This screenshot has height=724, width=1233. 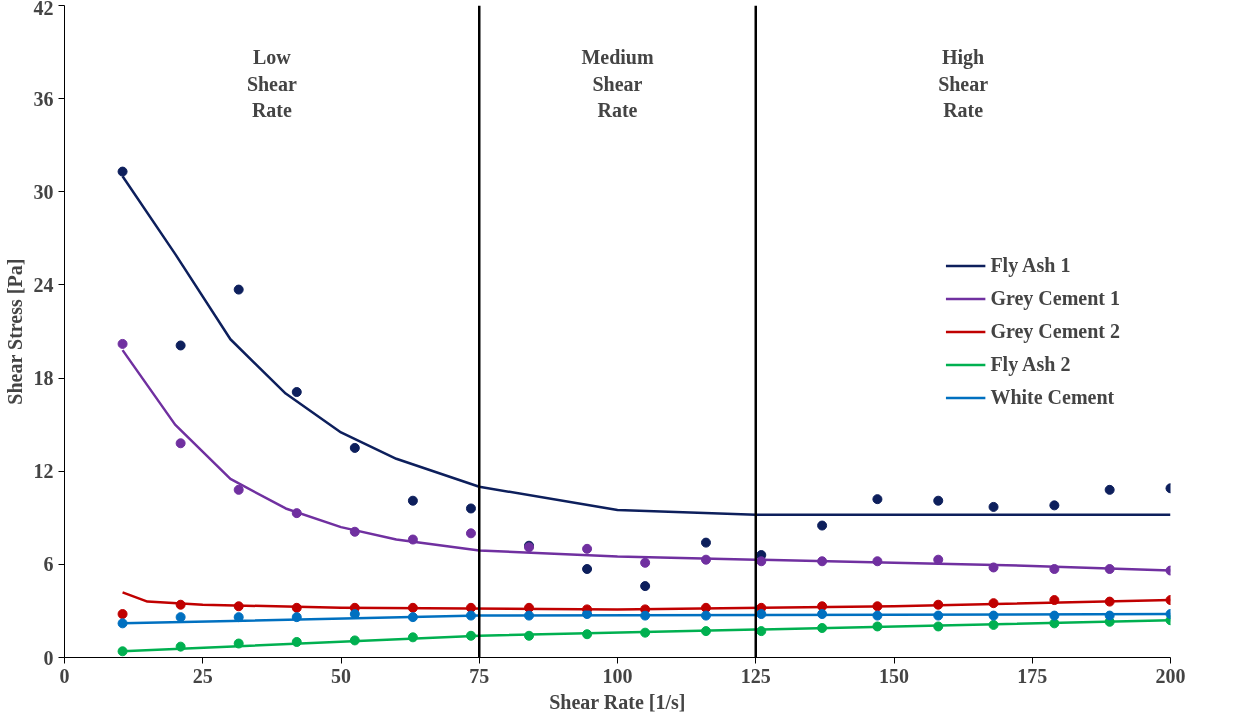 I want to click on x-tick-label: 50, so click(x=341, y=675).